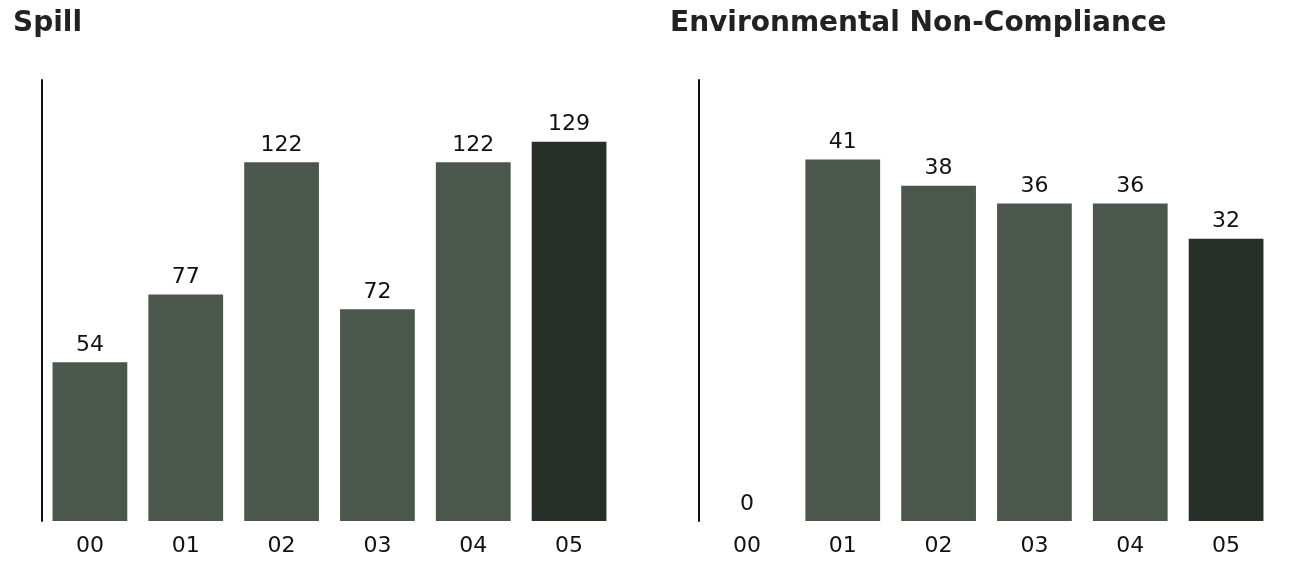  What do you see at coordinates (938, 167) in the screenshot?
I see `data-label: 38` at bounding box center [938, 167].